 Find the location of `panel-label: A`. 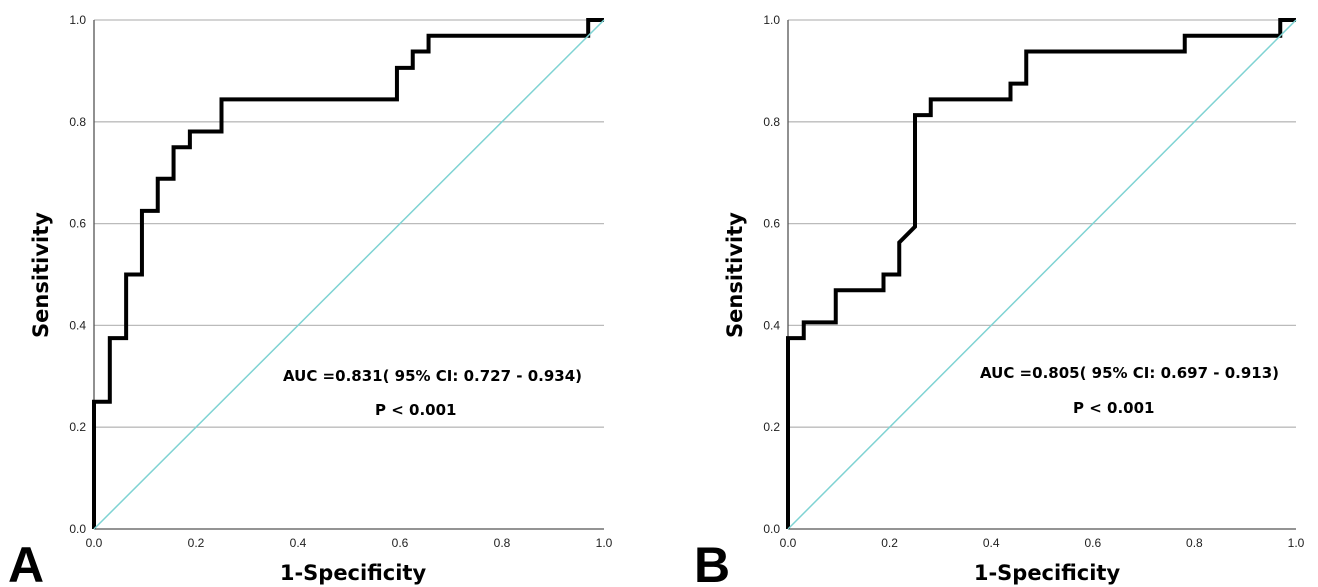

panel-label: A is located at coordinates (26, 562).